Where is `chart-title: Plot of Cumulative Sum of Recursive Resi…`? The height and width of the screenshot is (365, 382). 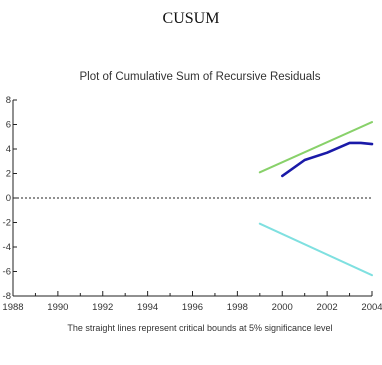 chart-title: Plot of Cumulative Sum of Recursive Resi… is located at coordinates (200, 77).